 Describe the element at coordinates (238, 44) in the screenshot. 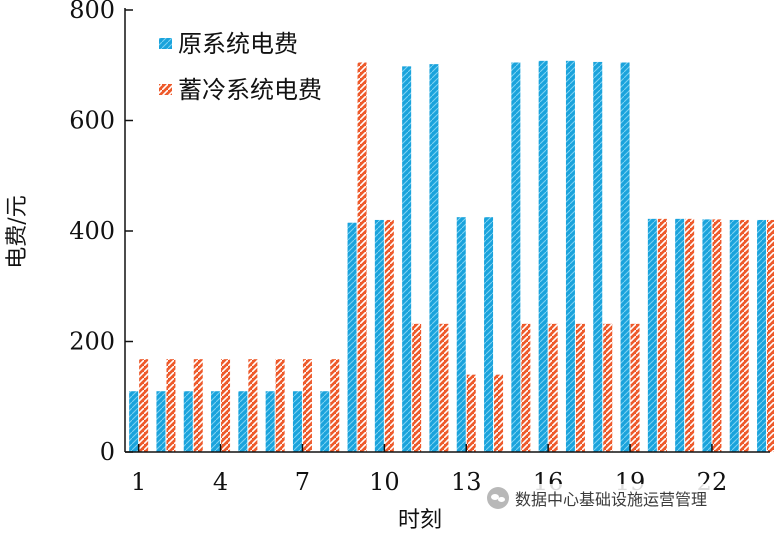

I see `legend-label: 原系统电费` at that location.